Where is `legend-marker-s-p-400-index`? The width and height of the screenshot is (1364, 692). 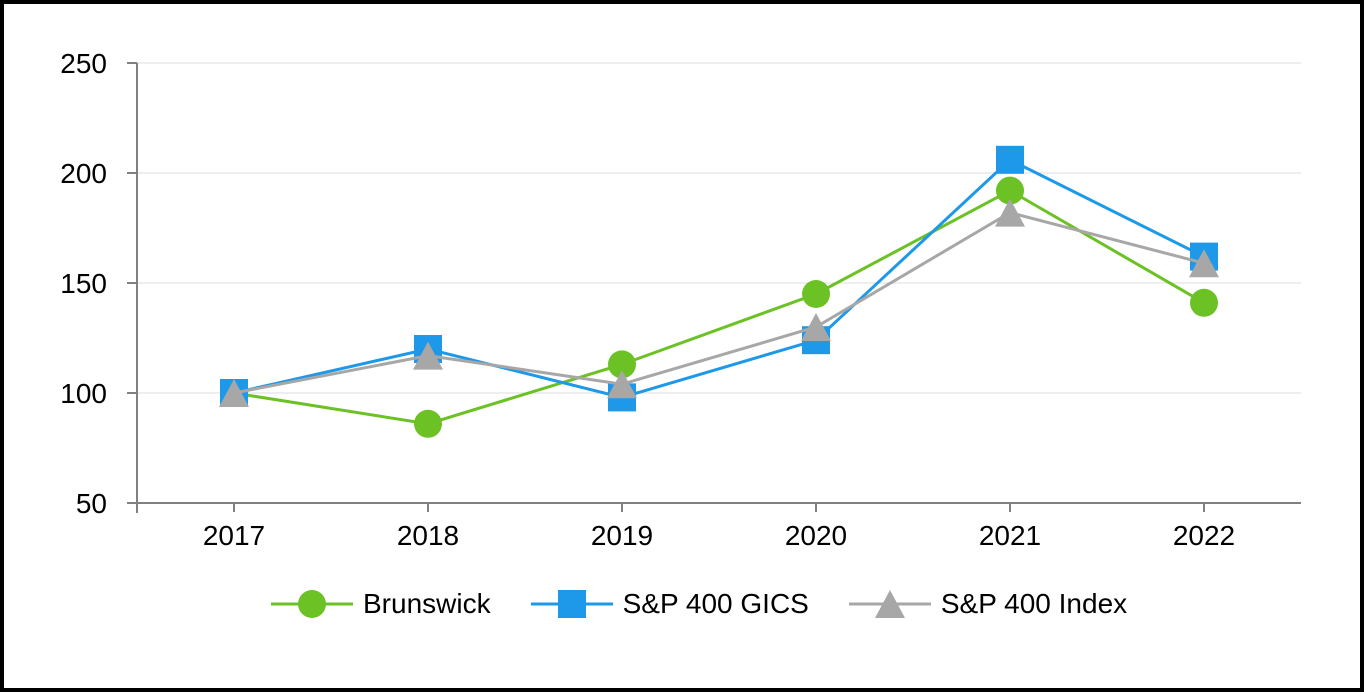
legend-marker-s-p-400-index is located at coordinates (889, 604).